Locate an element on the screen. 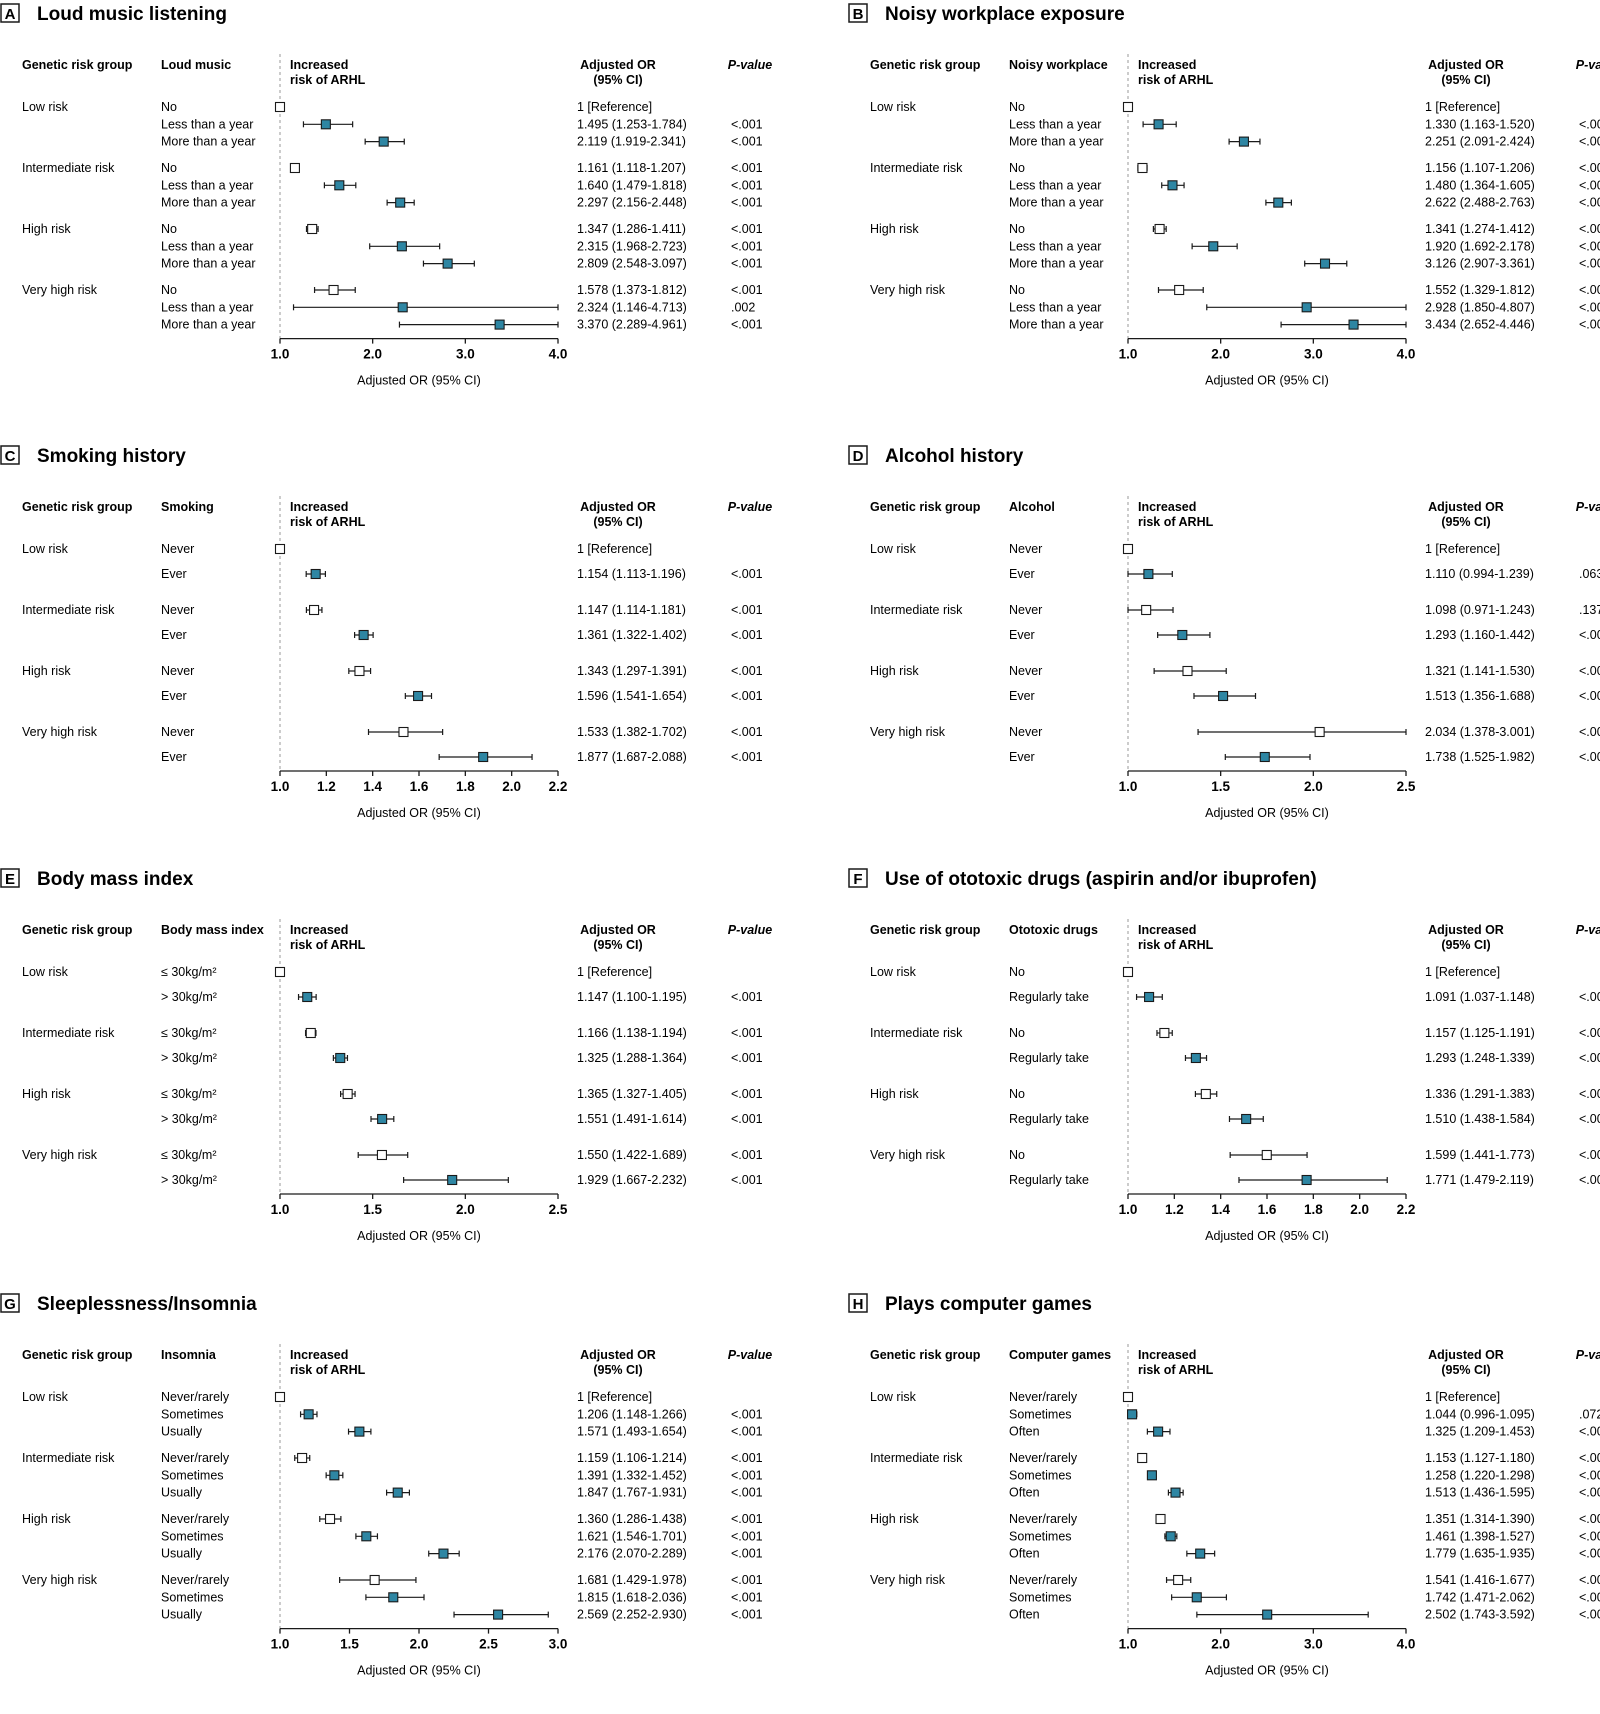 The image size is (1600, 1714). panel-letter: G is located at coordinates (10, 1304).